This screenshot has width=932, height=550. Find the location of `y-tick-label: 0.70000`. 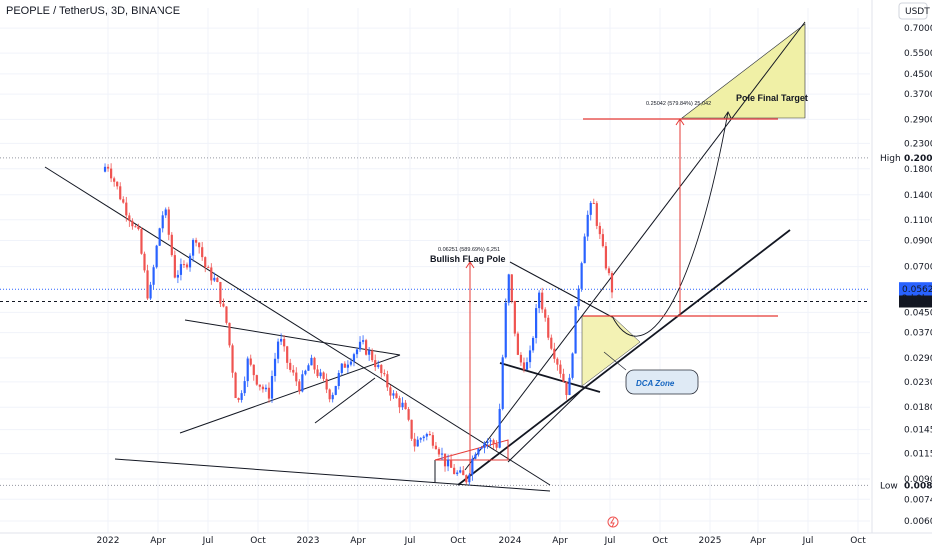

y-tick-label: 0.70000 is located at coordinates (918, 29).